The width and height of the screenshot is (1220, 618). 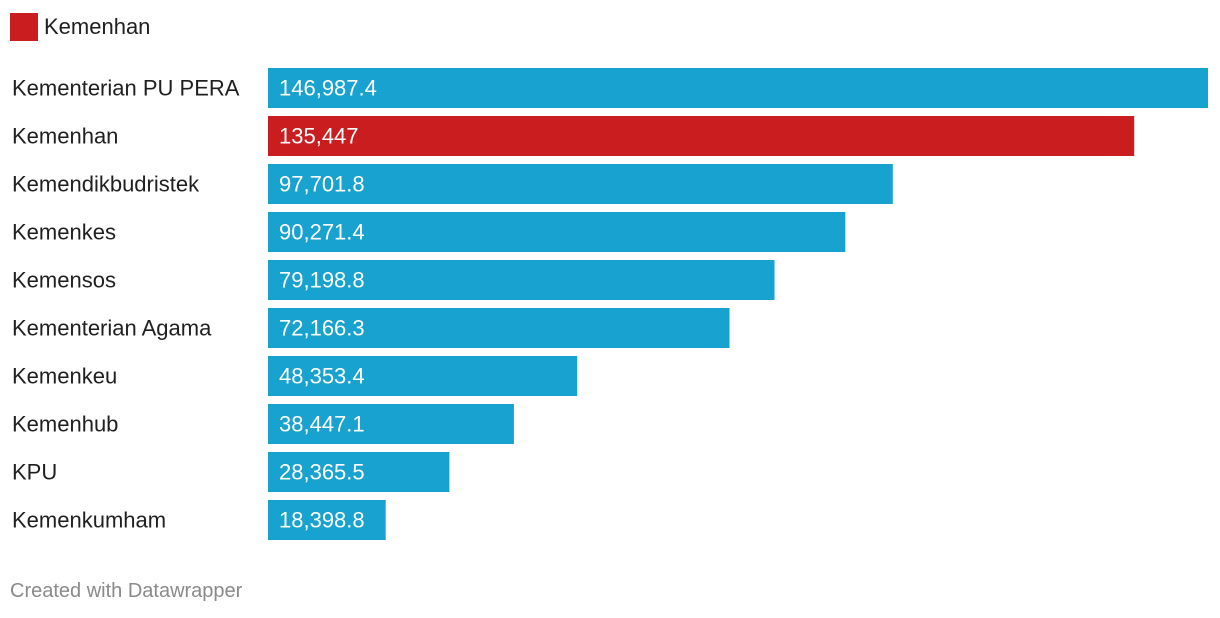 I want to click on bar-row: Kemenkumham 18,398.8, so click(x=199, y=520).